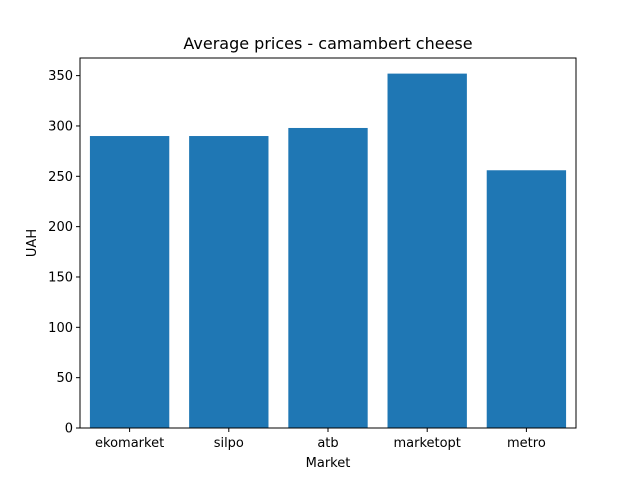 This screenshot has height=480, width=640. Describe the element at coordinates (526, 443) in the screenshot. I see `x-tick-label: metro` at that location.